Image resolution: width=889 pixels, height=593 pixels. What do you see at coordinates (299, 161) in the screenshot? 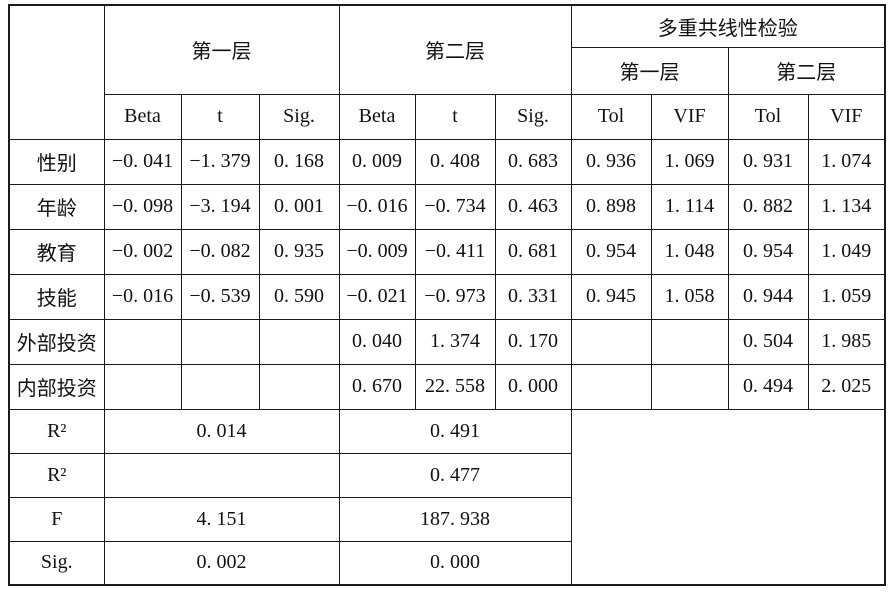
I see `data-cell: 0. 168` at bounding box center [299, 161].